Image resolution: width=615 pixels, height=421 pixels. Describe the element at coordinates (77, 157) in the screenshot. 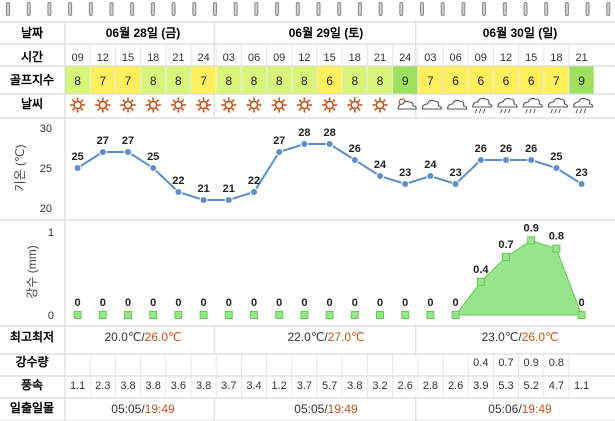

I see `temp-label: 25` at that location.